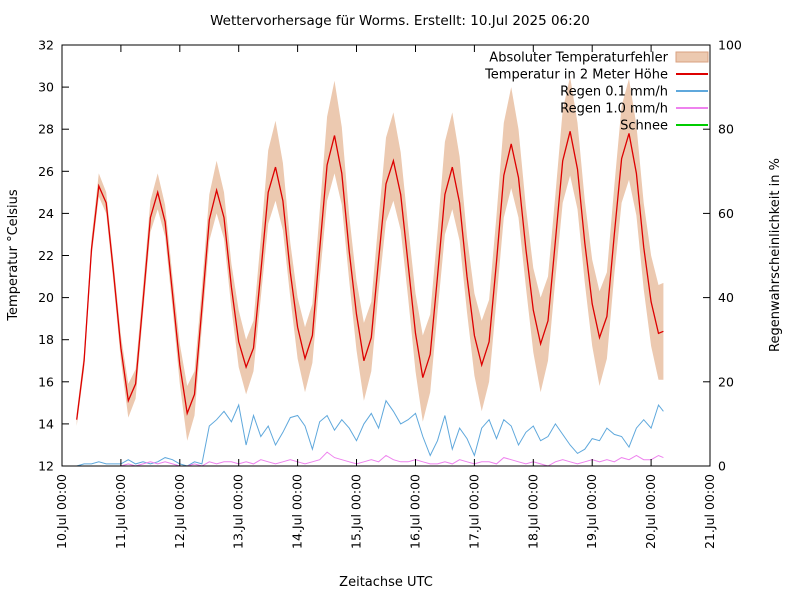  I want to click on legend-label: Temperatur in 2 Meter Höhe, so click(576, 75).